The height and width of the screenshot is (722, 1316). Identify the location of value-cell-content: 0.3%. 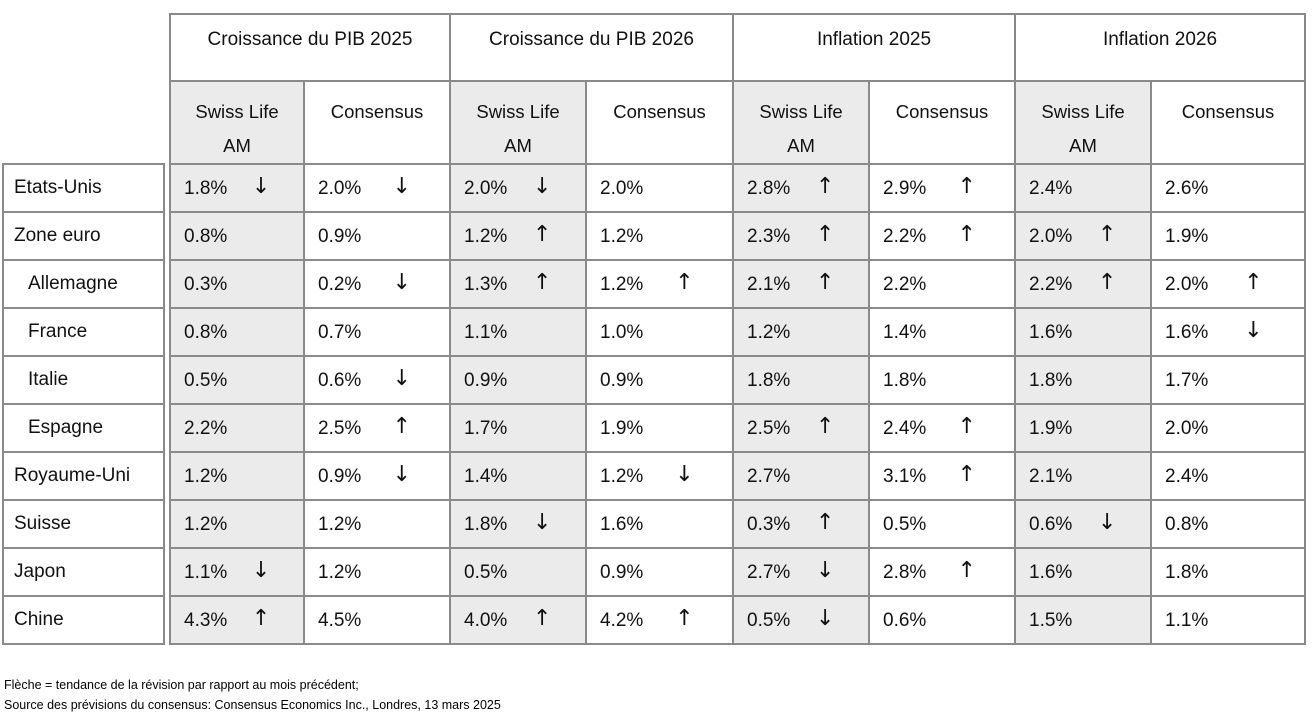
(237, 284).